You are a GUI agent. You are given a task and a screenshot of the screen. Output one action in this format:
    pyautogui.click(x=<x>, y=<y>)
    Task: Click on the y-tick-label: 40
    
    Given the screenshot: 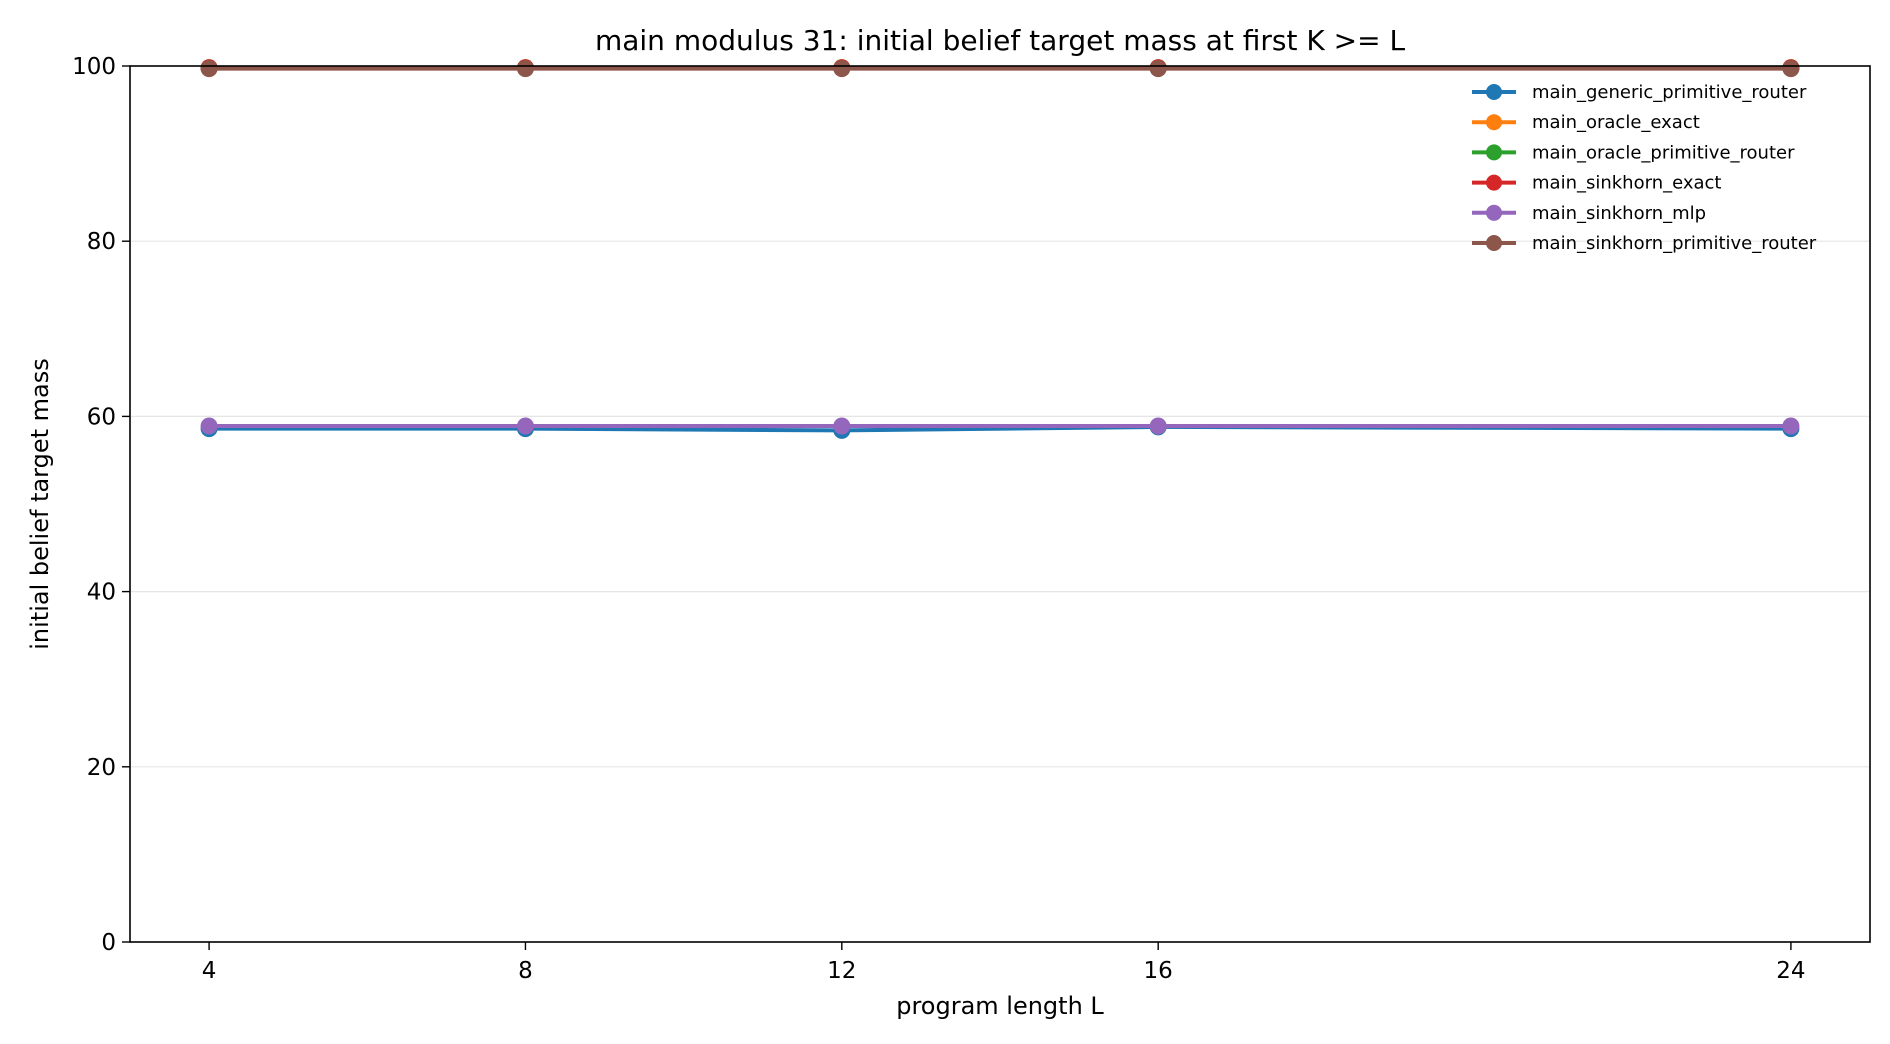 What is the action you would take?
    pyautogui.click(x=101, y=593)
    